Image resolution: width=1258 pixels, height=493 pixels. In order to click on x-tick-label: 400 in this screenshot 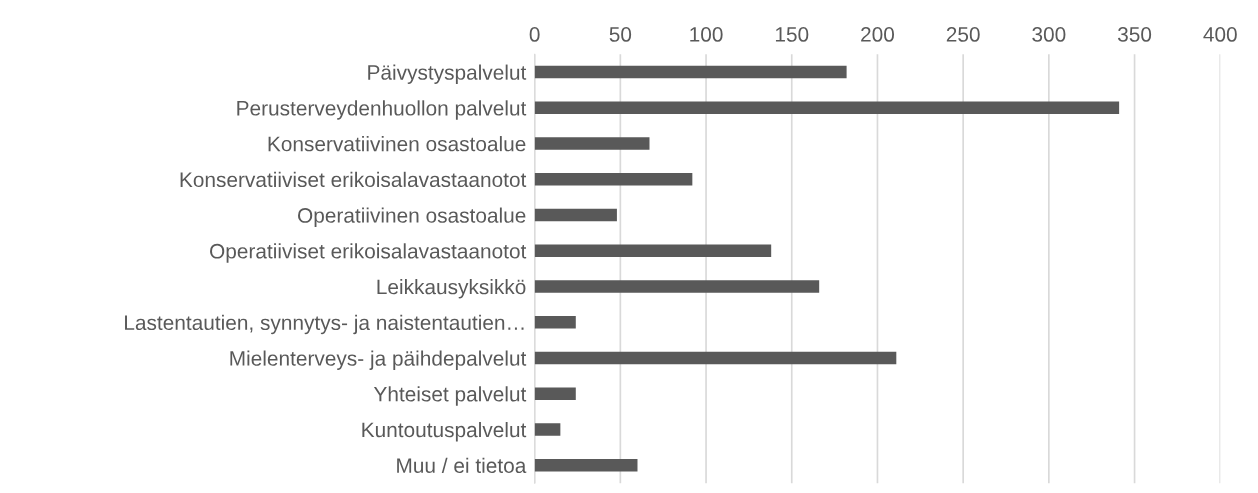, I will do `click(1220, 34)`.